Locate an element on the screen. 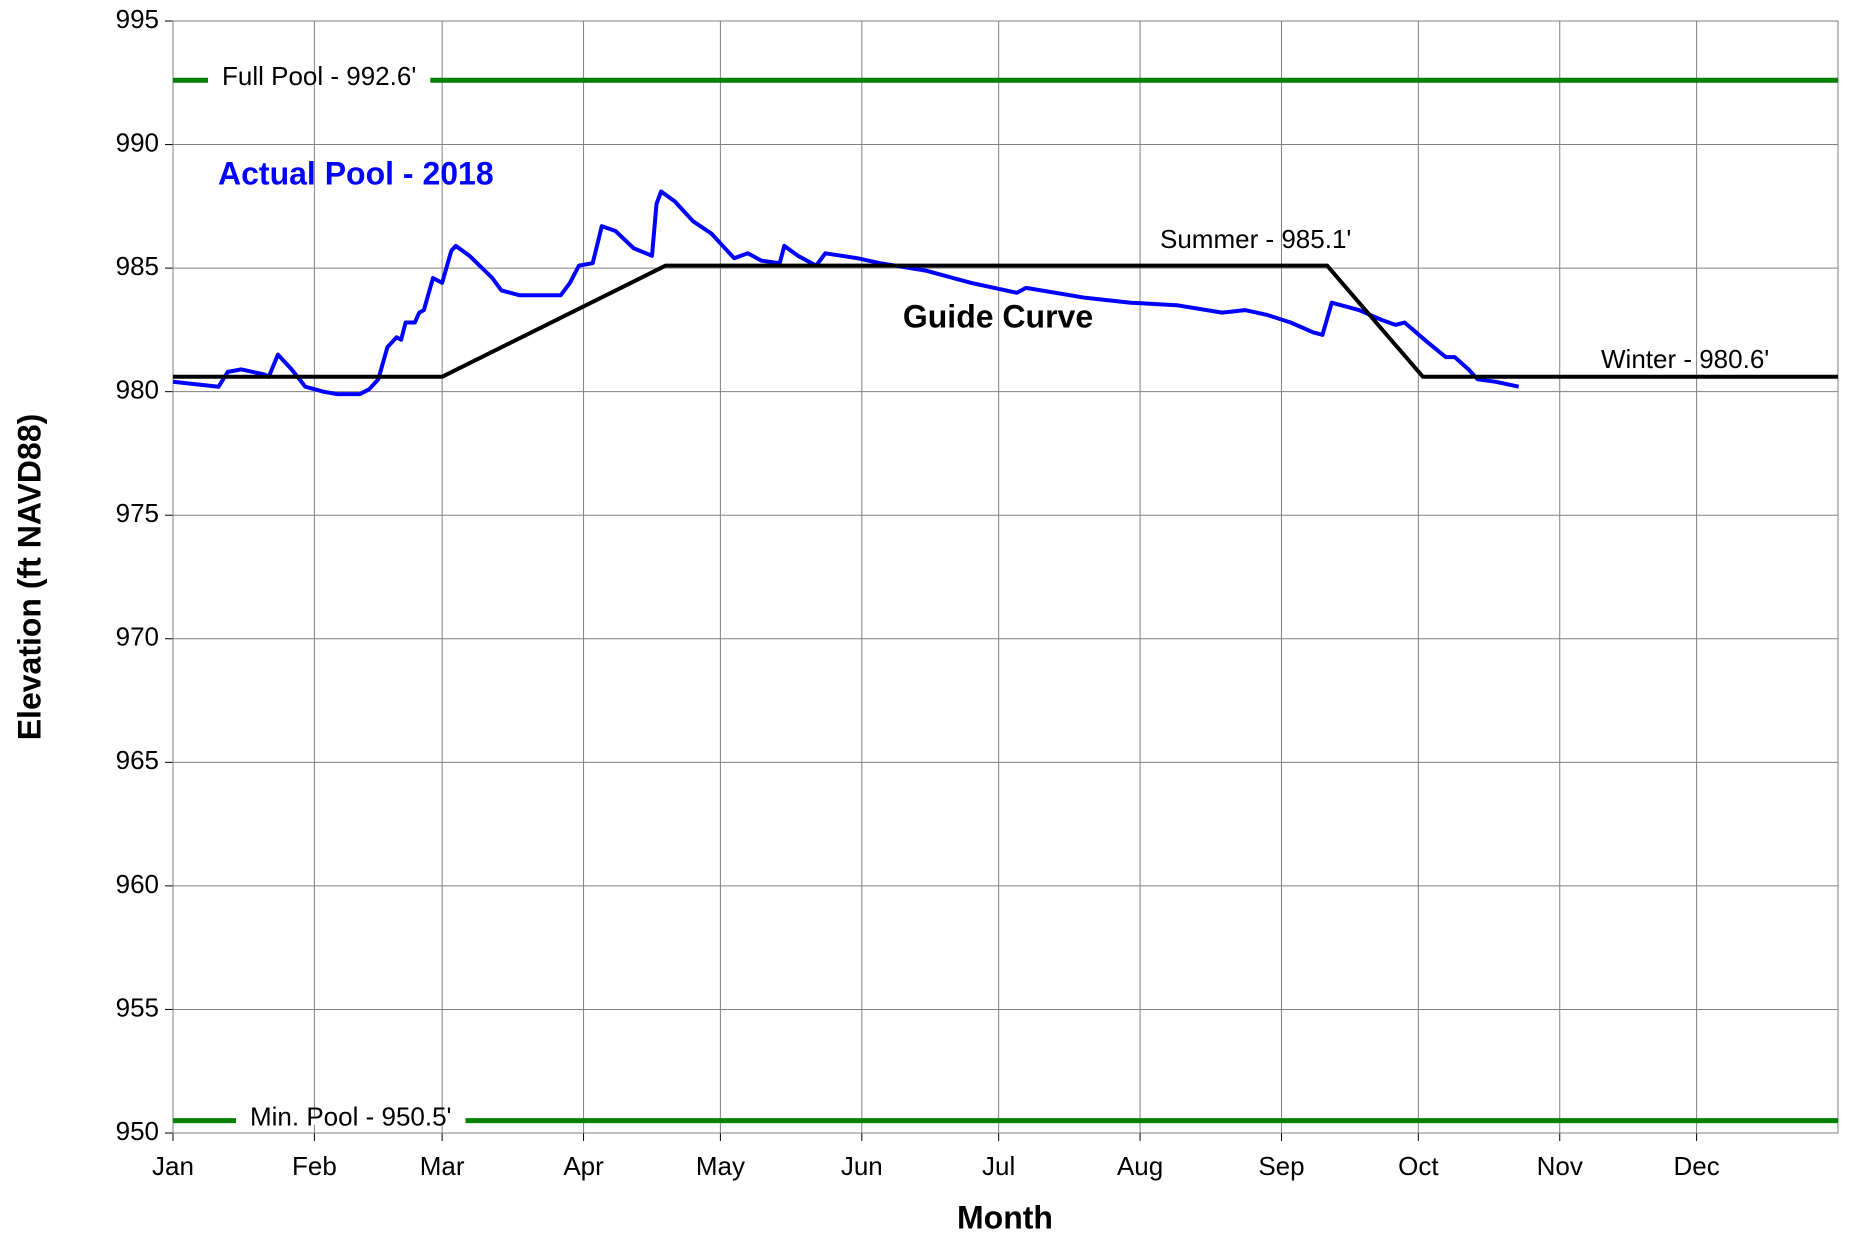  annotation: Summer - 985.1' is located at coordinates (1255, 239).